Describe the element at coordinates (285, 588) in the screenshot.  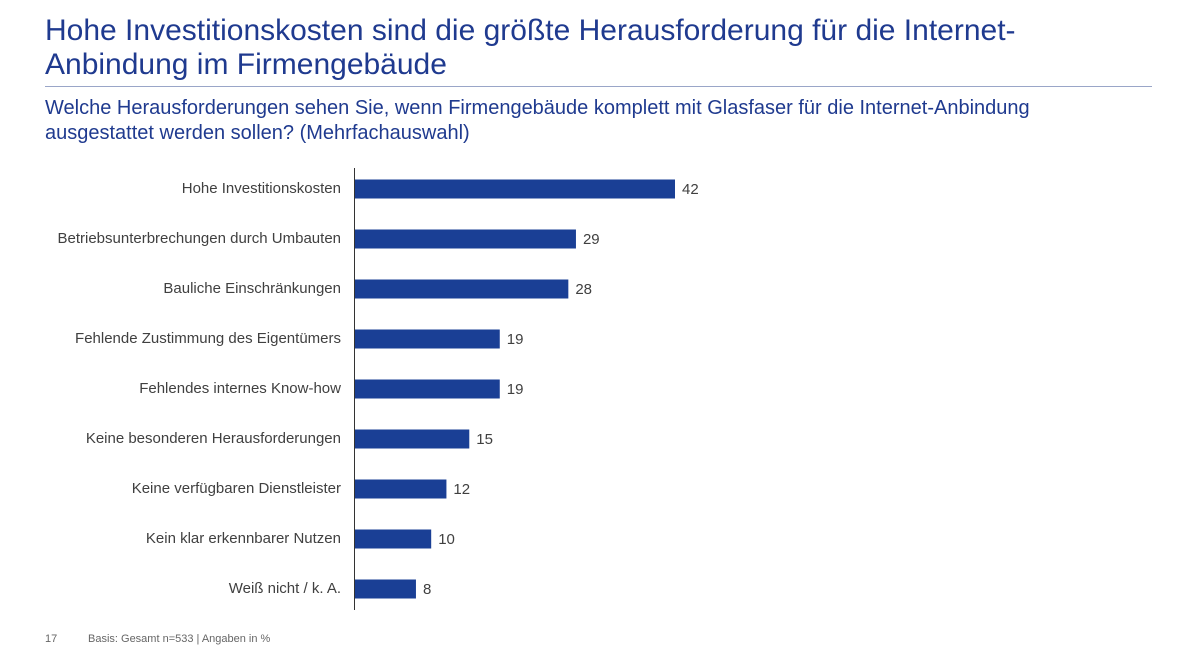
I see `category-label: Weiß nicht / k. A.` at that location.